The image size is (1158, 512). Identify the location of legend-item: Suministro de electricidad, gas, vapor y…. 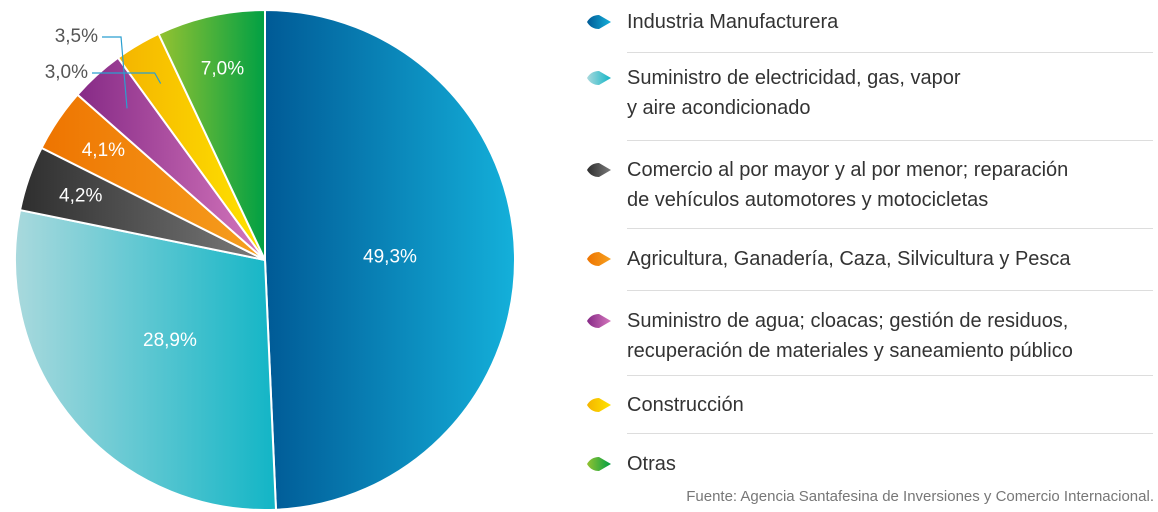
(773, 93).